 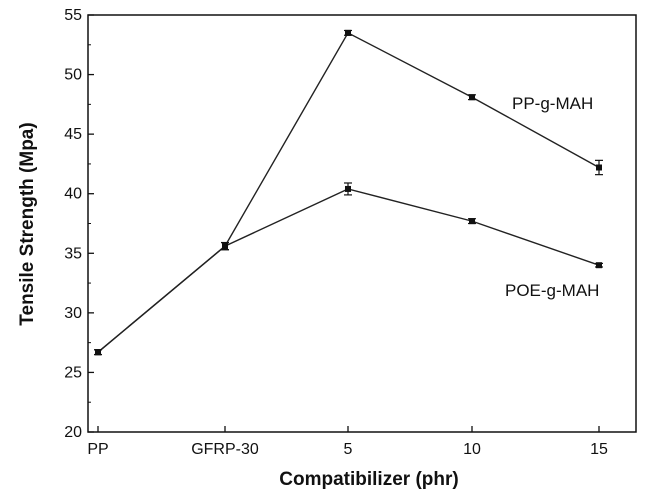 I want to click on x-tick-label: 5, so click(x=348, y=449).